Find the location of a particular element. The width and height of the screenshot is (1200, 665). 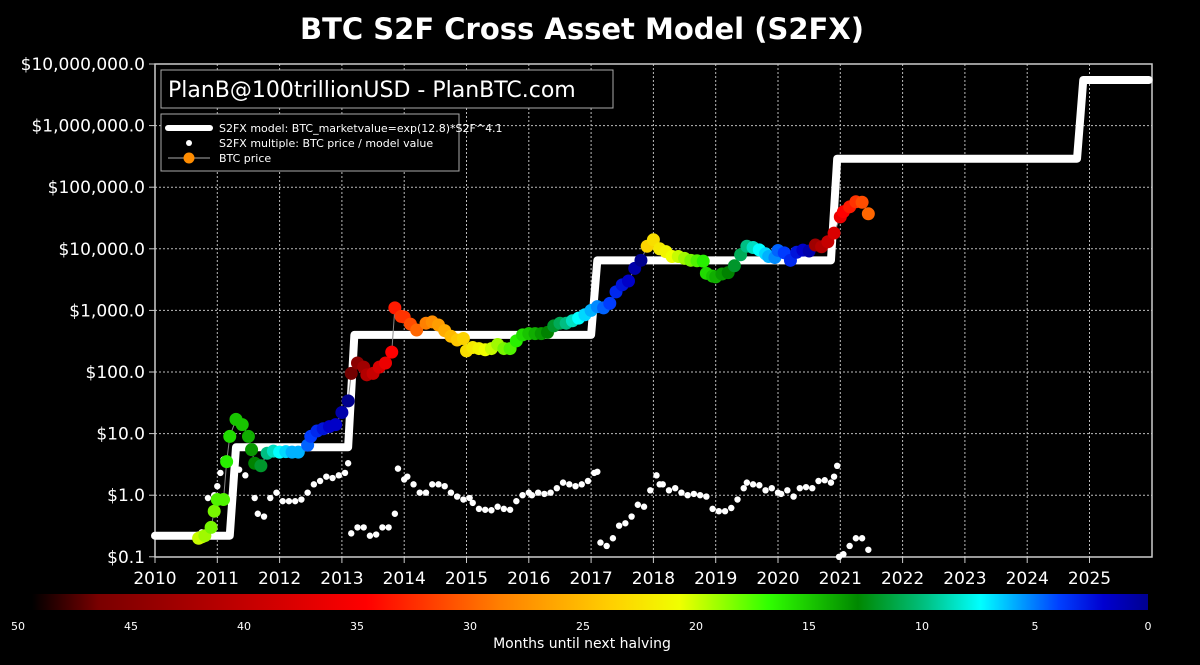

x-tick-label: 2014 is located at coordinates (404, 579).